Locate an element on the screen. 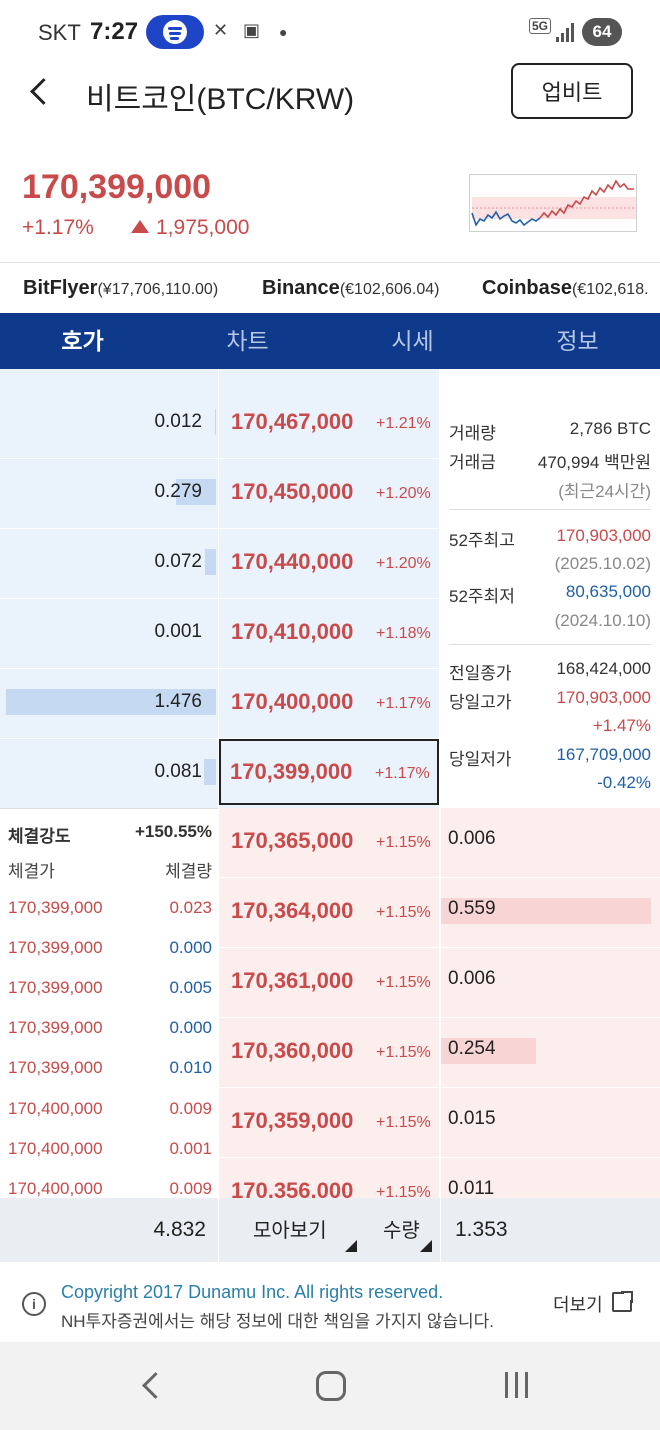 The image size is (660, 1430). upbit-button: 업비트 is located at coordinates (572, 91).